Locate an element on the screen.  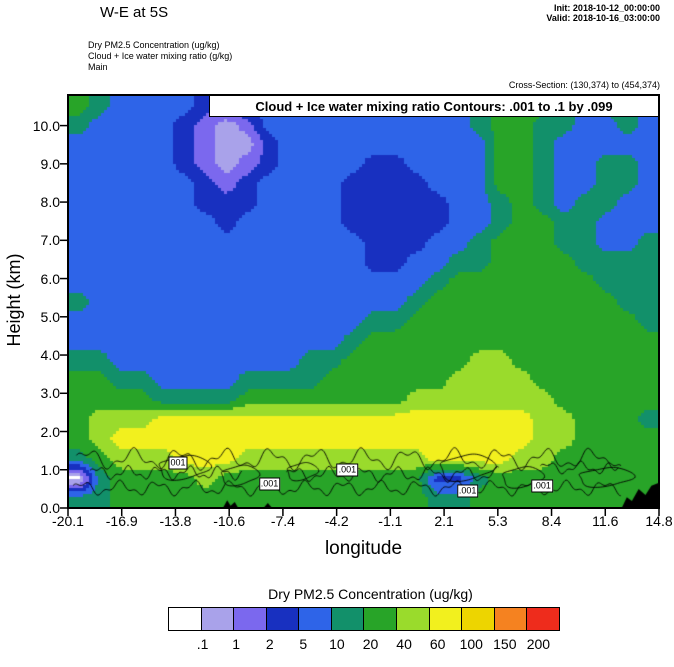
y-tick-label: 0.0 is located at coordinates (50, 508).